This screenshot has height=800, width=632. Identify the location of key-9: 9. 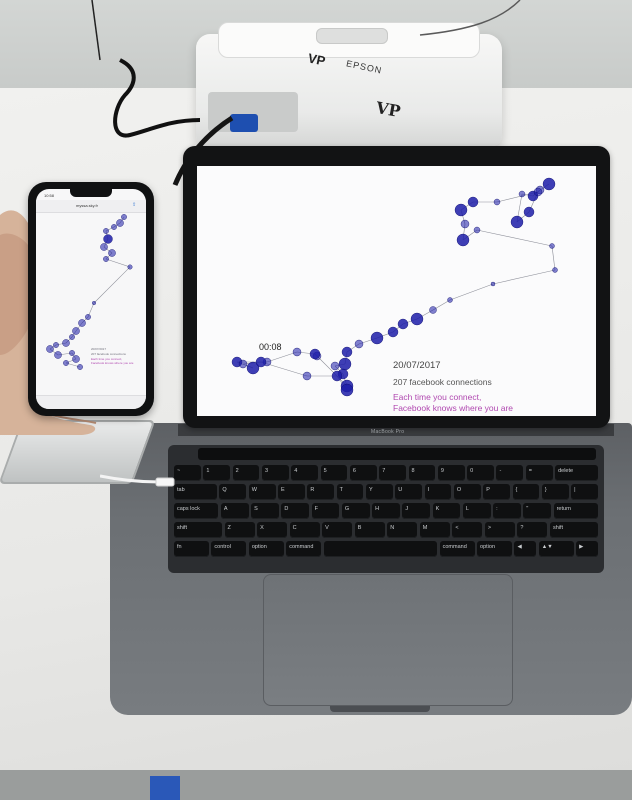
(451, 473).